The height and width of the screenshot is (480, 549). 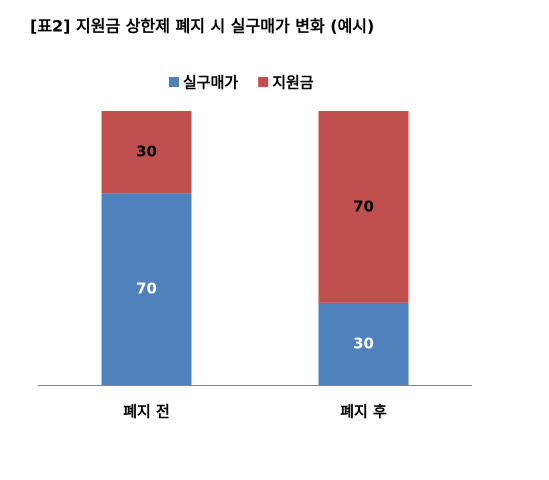 What do you see at coordinates (210, 83) in the screenshot?
I see `legend-label: 실구매가` at bounding box center [210, 83].